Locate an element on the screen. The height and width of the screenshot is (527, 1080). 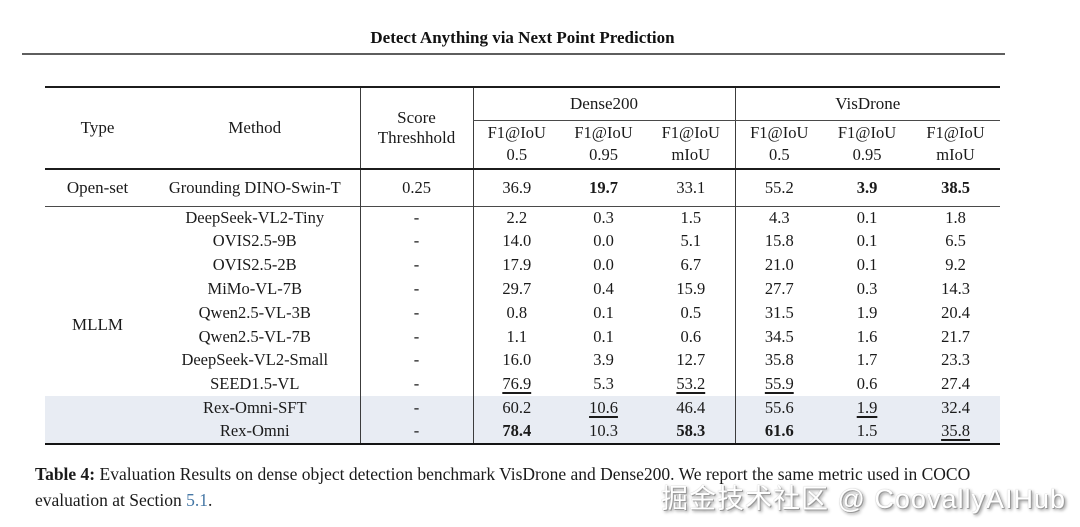
metric-value-cell: 21.0 is located at coordinates (779, 265).